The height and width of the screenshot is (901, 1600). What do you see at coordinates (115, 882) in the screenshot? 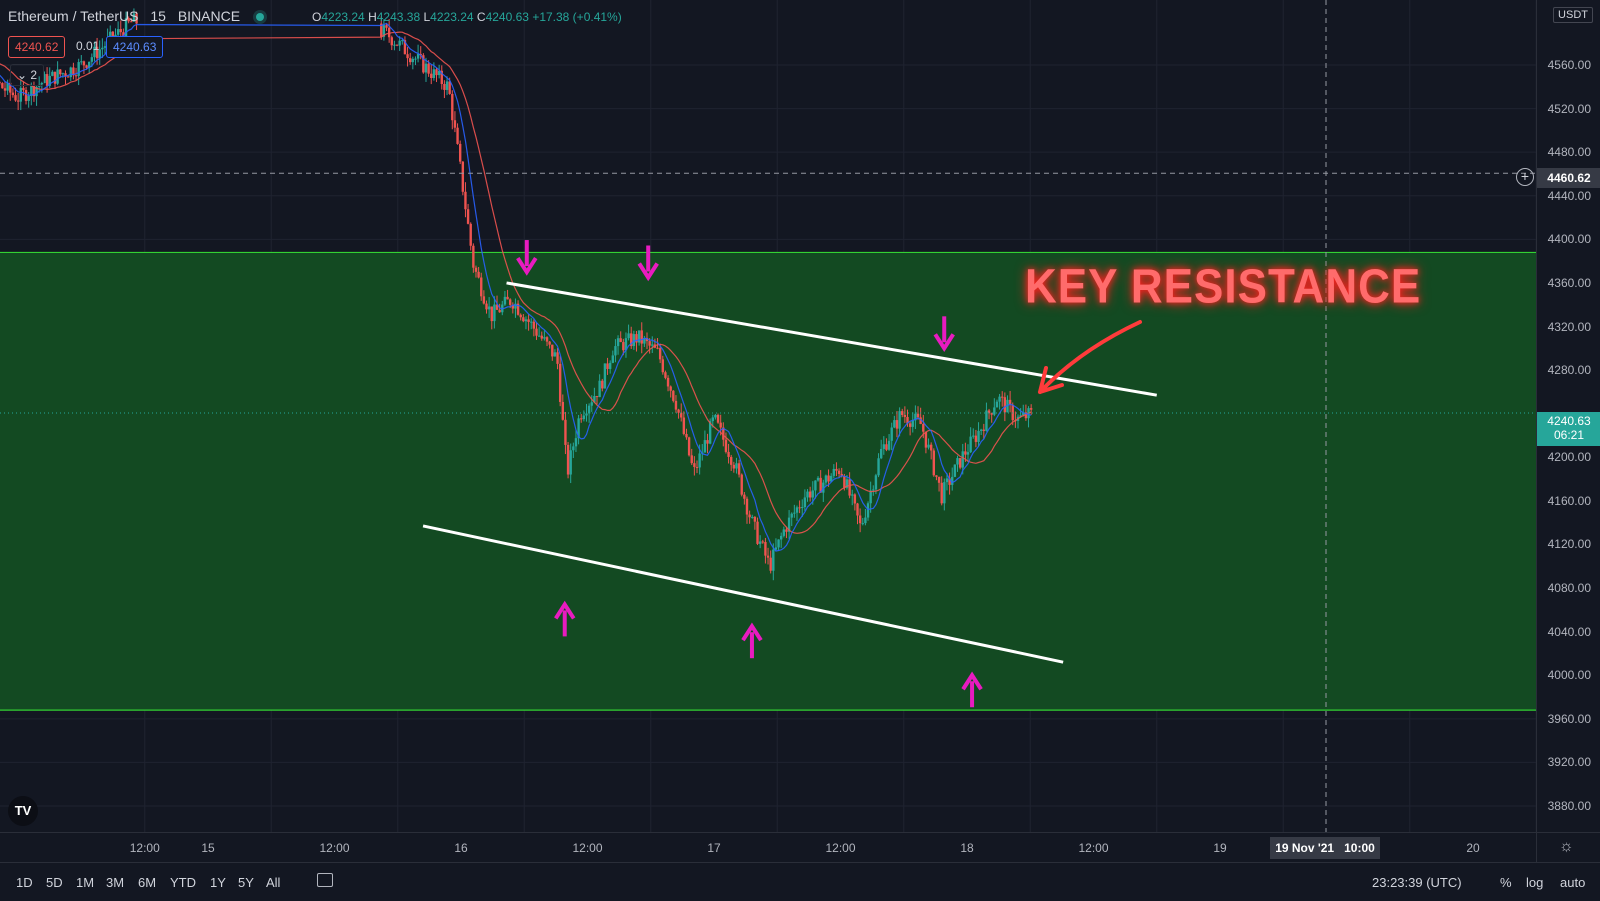
I see `range-button-3m: 3M` at bounding box center [115, 882].